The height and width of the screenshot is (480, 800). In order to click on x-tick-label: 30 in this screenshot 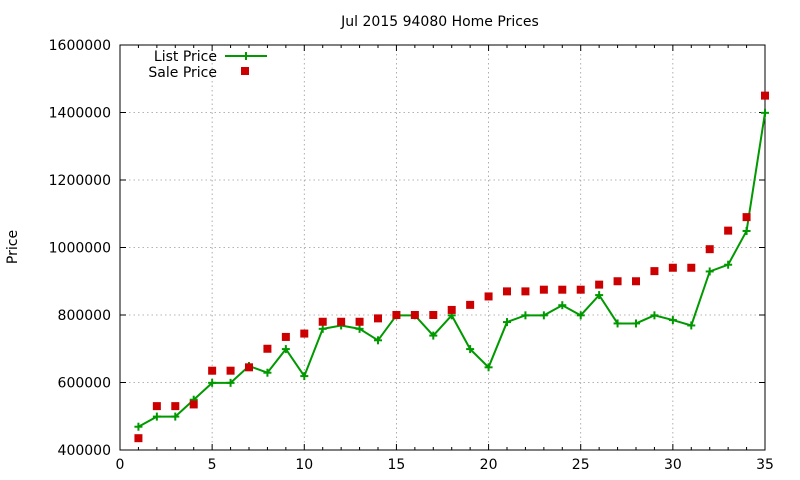, I will do `click(673, 465)`.